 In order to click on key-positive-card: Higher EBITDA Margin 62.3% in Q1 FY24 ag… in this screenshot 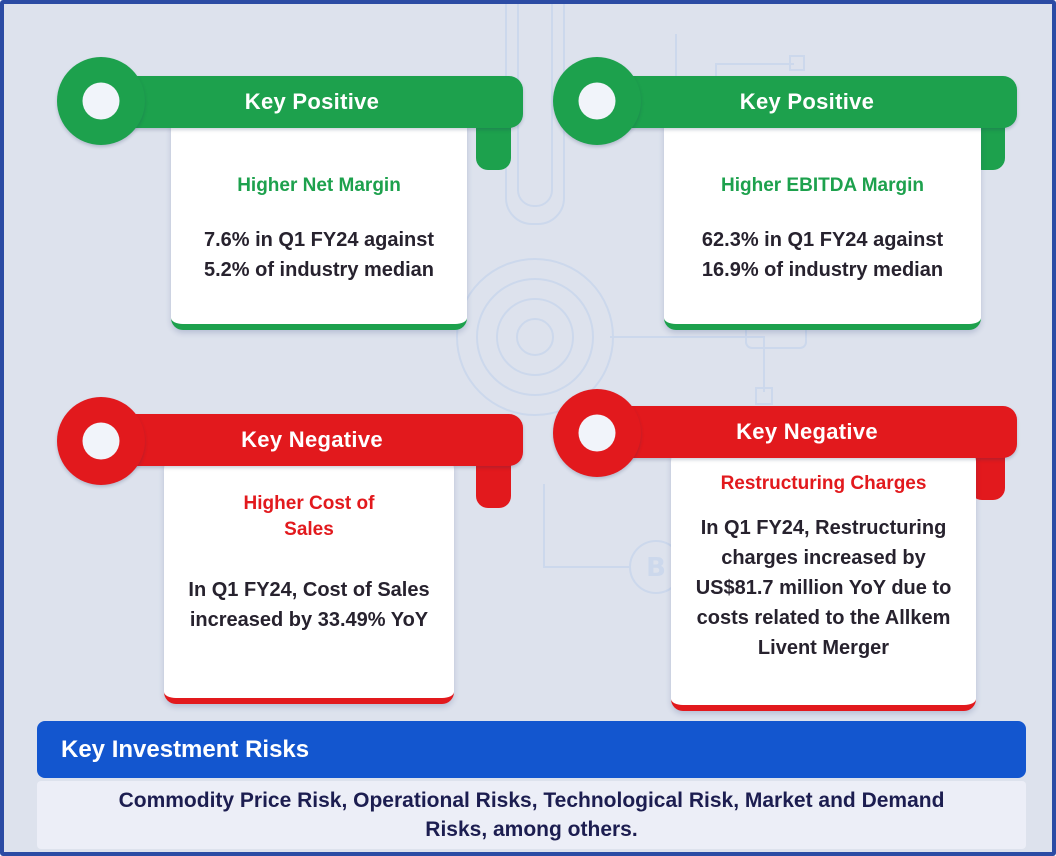, I will do `click(822, 223)`.